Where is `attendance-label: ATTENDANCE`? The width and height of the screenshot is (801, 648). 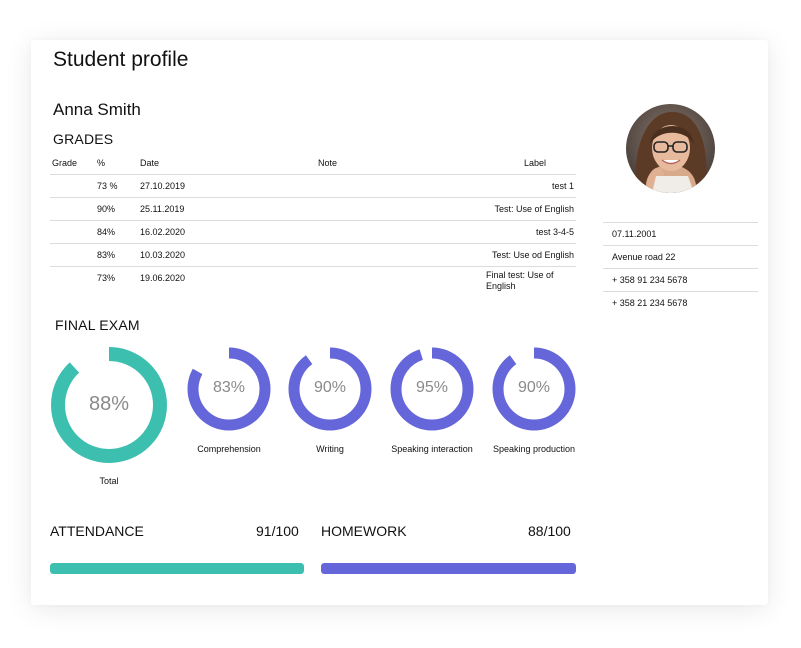 attendance-label: ATTENDANCE is located at coordinates (97, 531).